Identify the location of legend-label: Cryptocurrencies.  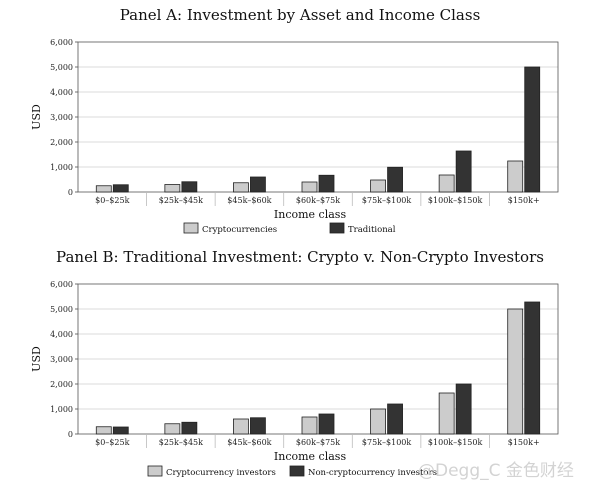
(239, 230).